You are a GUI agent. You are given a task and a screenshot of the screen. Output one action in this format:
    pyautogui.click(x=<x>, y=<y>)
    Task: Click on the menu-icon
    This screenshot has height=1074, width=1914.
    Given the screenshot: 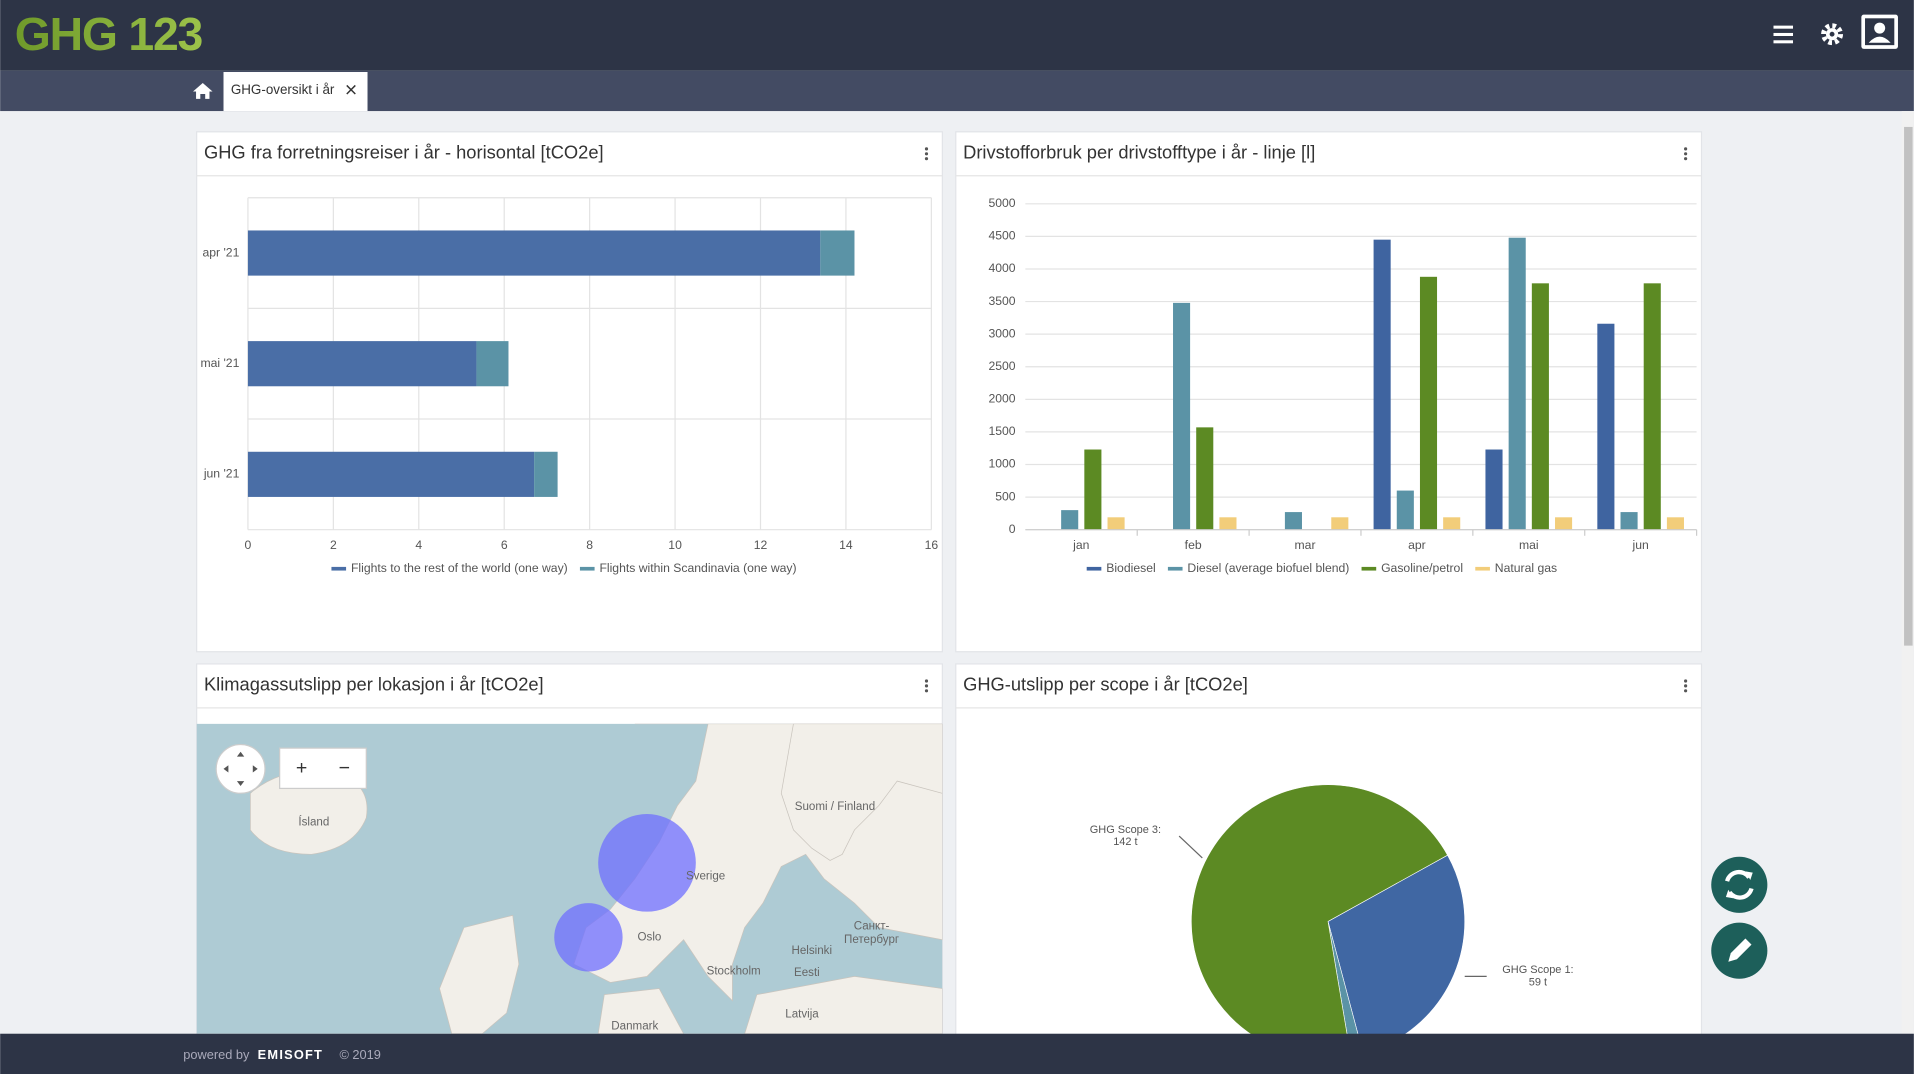 What is the action you would take?
    pyautogui.click(x=1783, y=34)
    